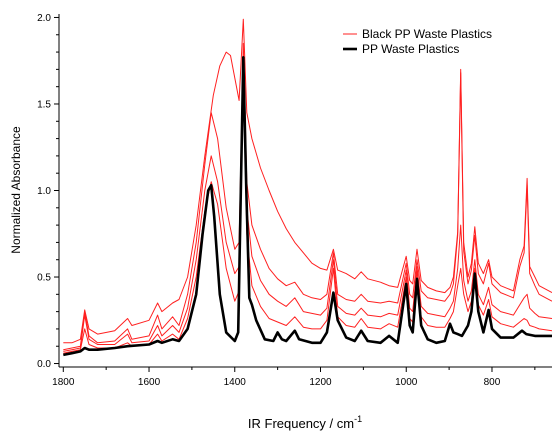 The width and height of the screenshot is (552, 432). What do you see at coordinates (320, 382) in the screenshot?
I see `x-tick-label-3: 1200` at bounding box center [320, 382].